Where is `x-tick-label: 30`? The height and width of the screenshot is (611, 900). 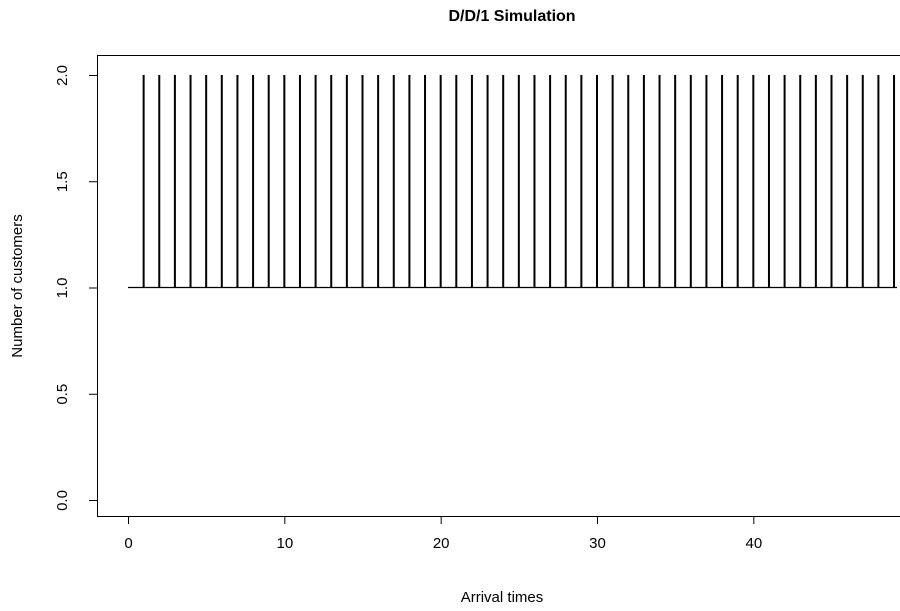 x-tick-label: 30 is located at coordinates (597, 543).